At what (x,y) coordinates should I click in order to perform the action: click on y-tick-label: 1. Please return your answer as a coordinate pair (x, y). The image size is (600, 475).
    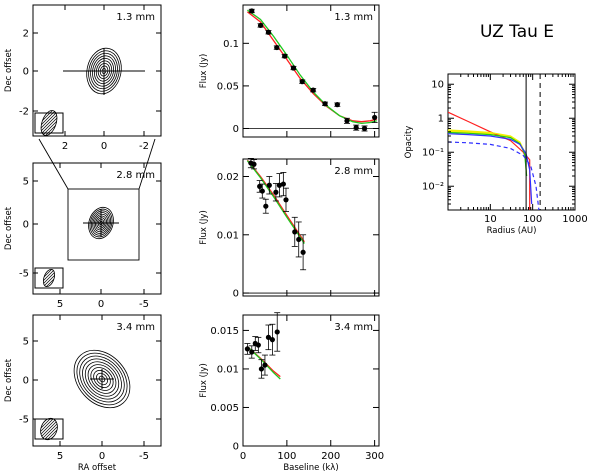
    Looking at the image, I should click on (441, 119).